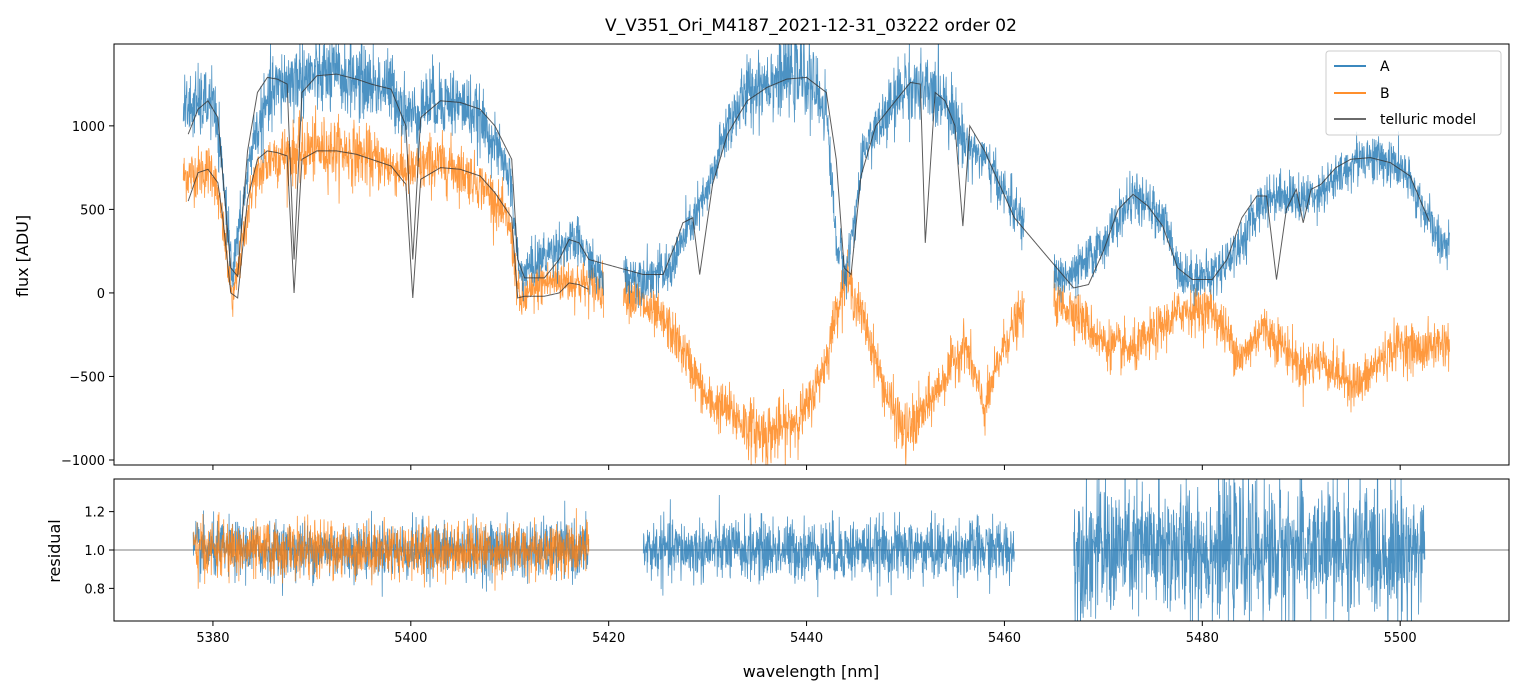  What do you see at coordinates (1202, 638) in the screenshot?
I see `x-tick-label: 5480` at bounding box center [1202, 638].